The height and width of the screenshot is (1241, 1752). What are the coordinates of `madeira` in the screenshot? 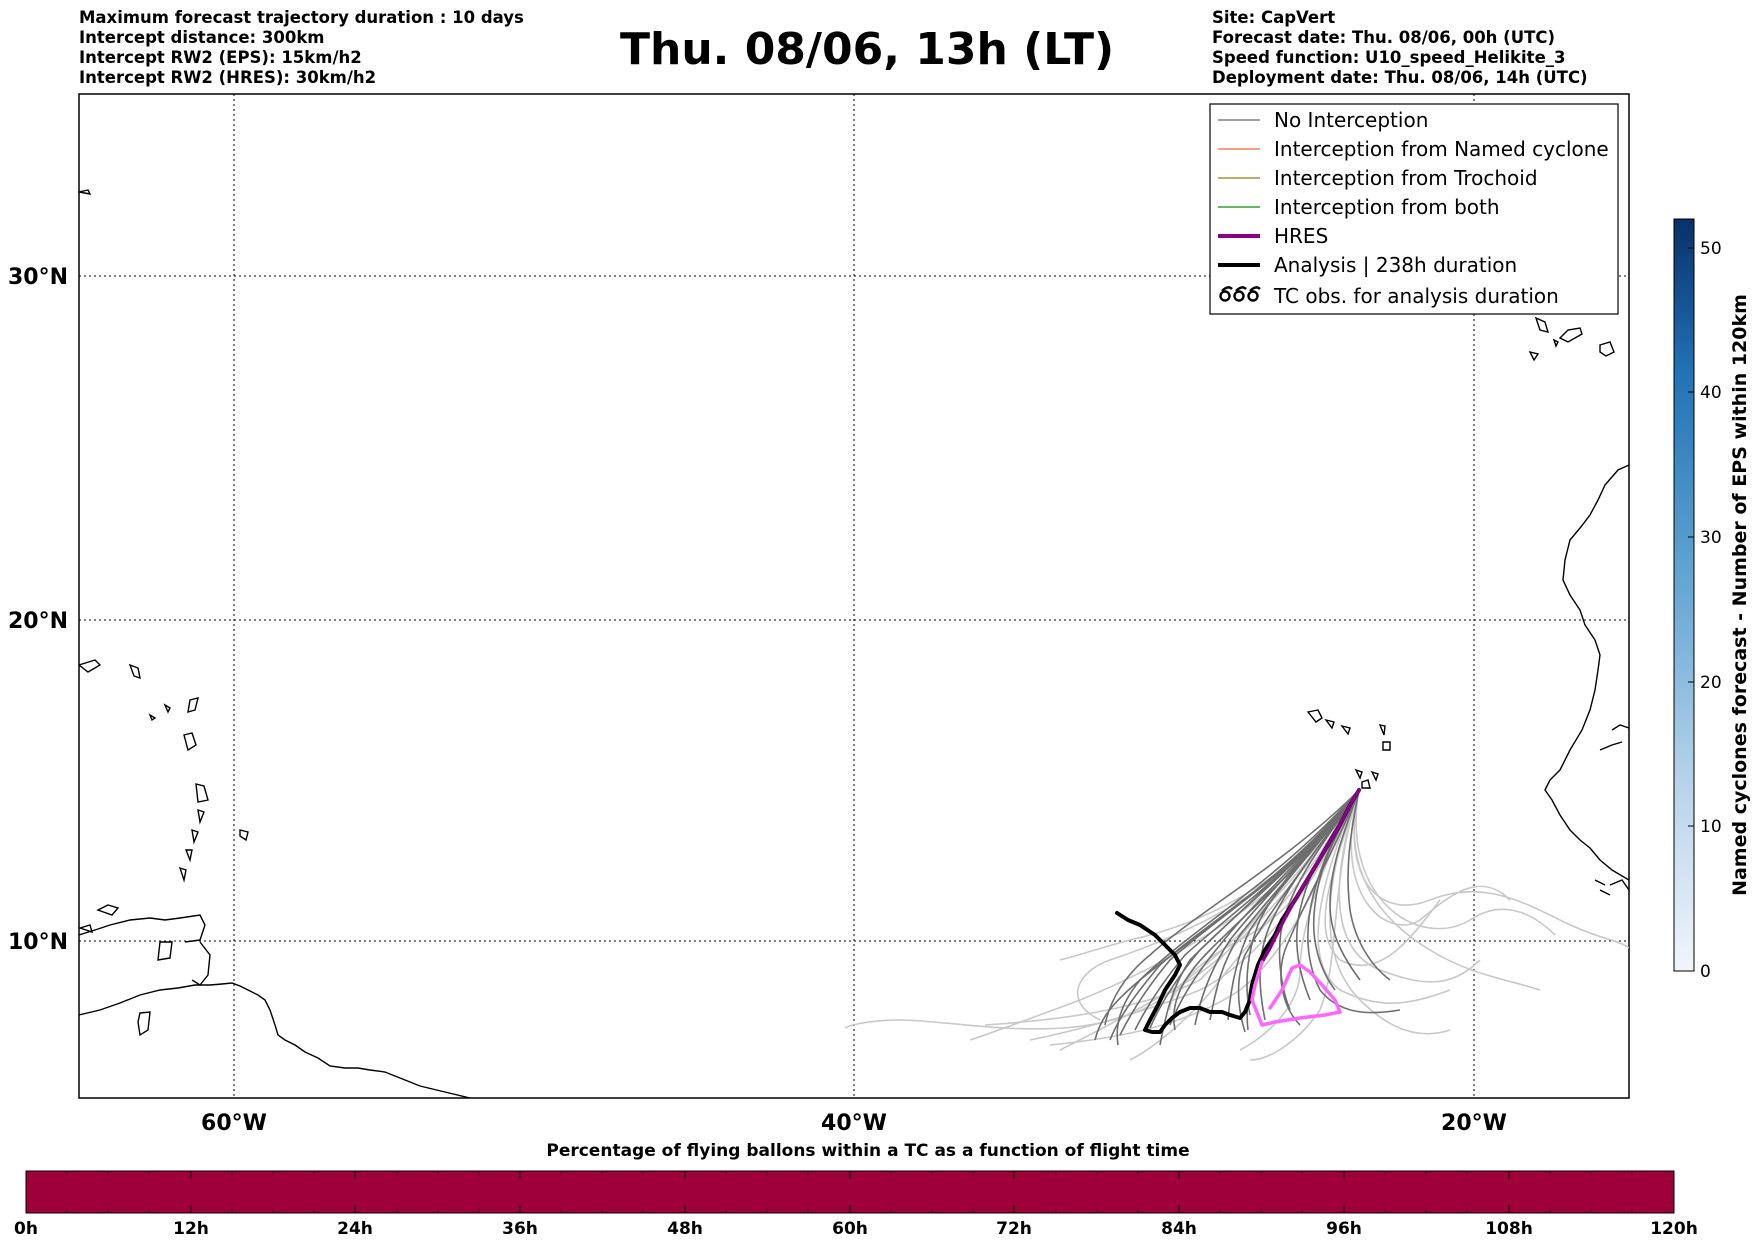 It's located at (85, 192).